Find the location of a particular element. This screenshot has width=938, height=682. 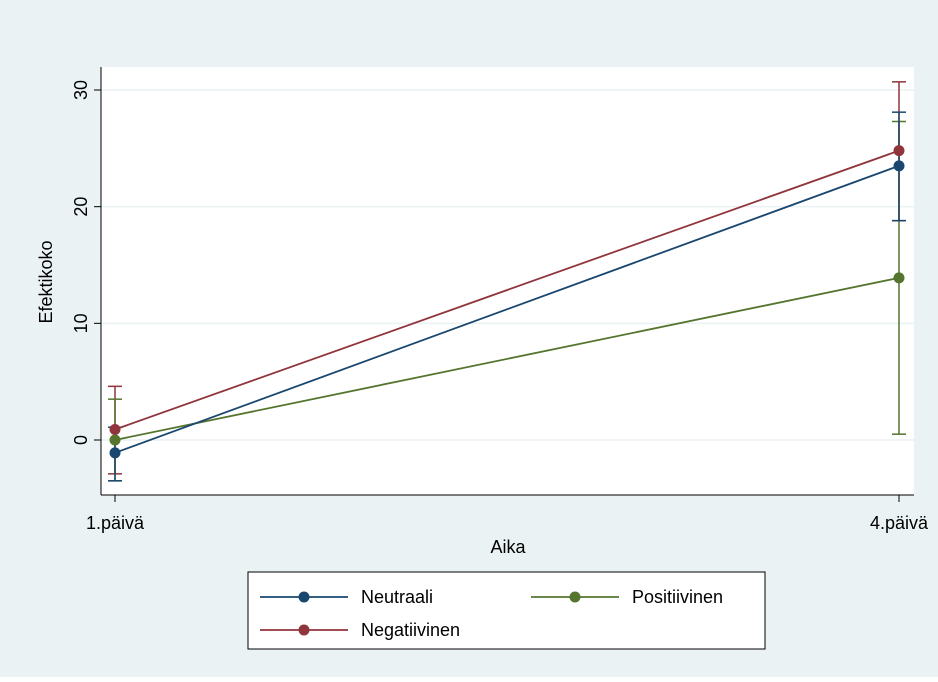

legend-entries: Neutraali Positiivinen Negatiivinen is located at coordinates (491, 613).